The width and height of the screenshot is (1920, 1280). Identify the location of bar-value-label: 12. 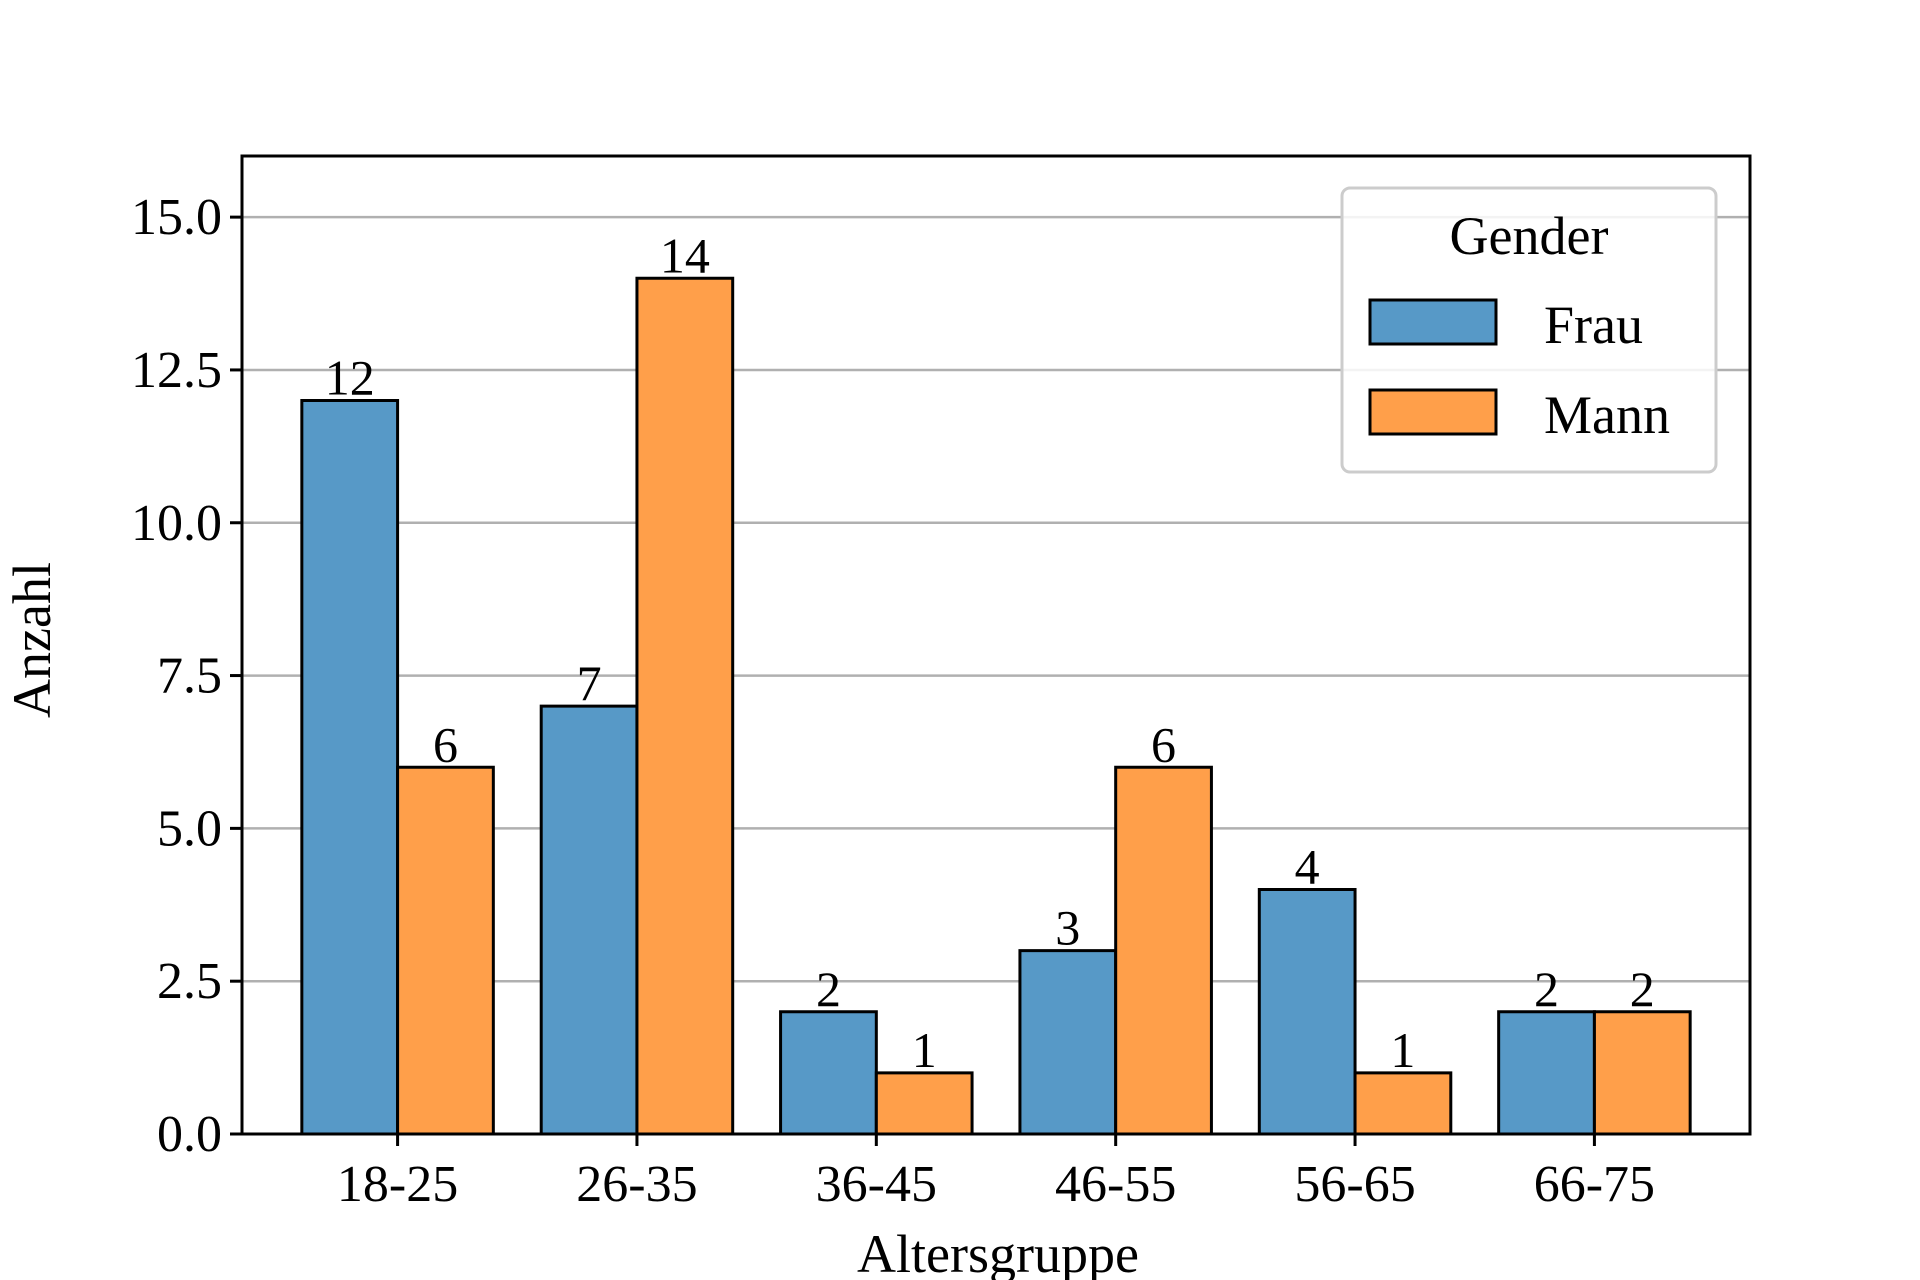
(350, 378).